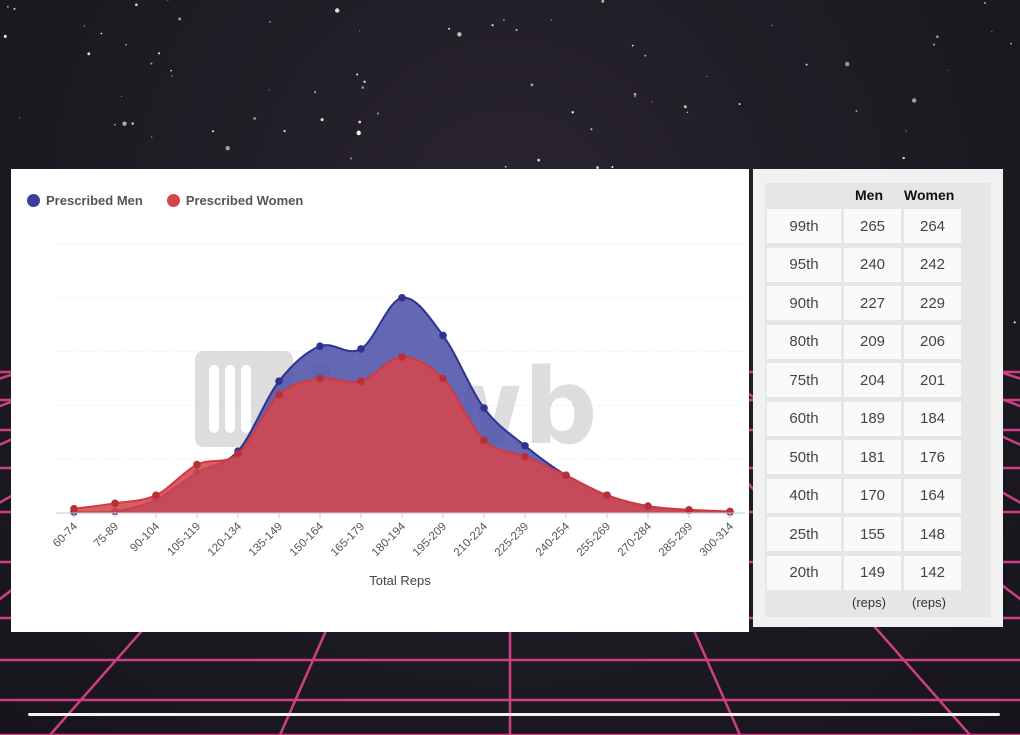  What do you see at coordinates (872, 264) in the screenshot?
I see `men-value: 240` at bounding box center [872, 264].